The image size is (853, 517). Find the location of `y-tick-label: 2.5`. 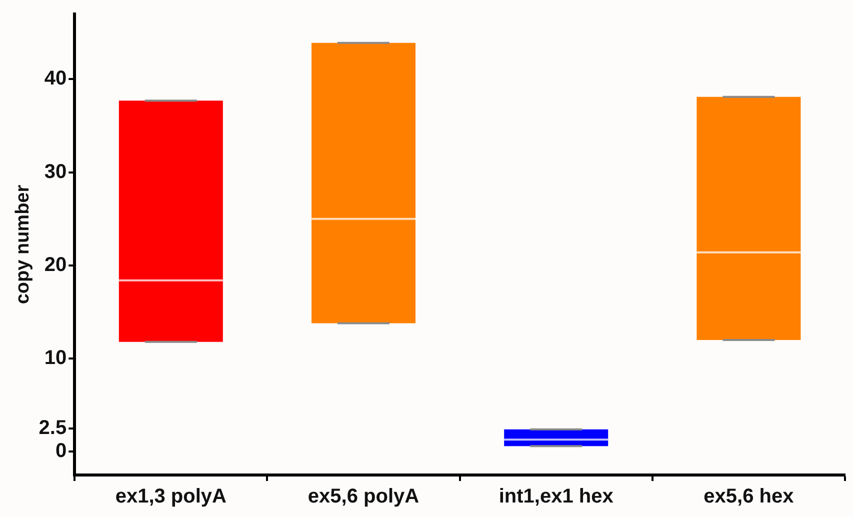

y-tick-label: 2.5 is located at coordinates (52, 427).